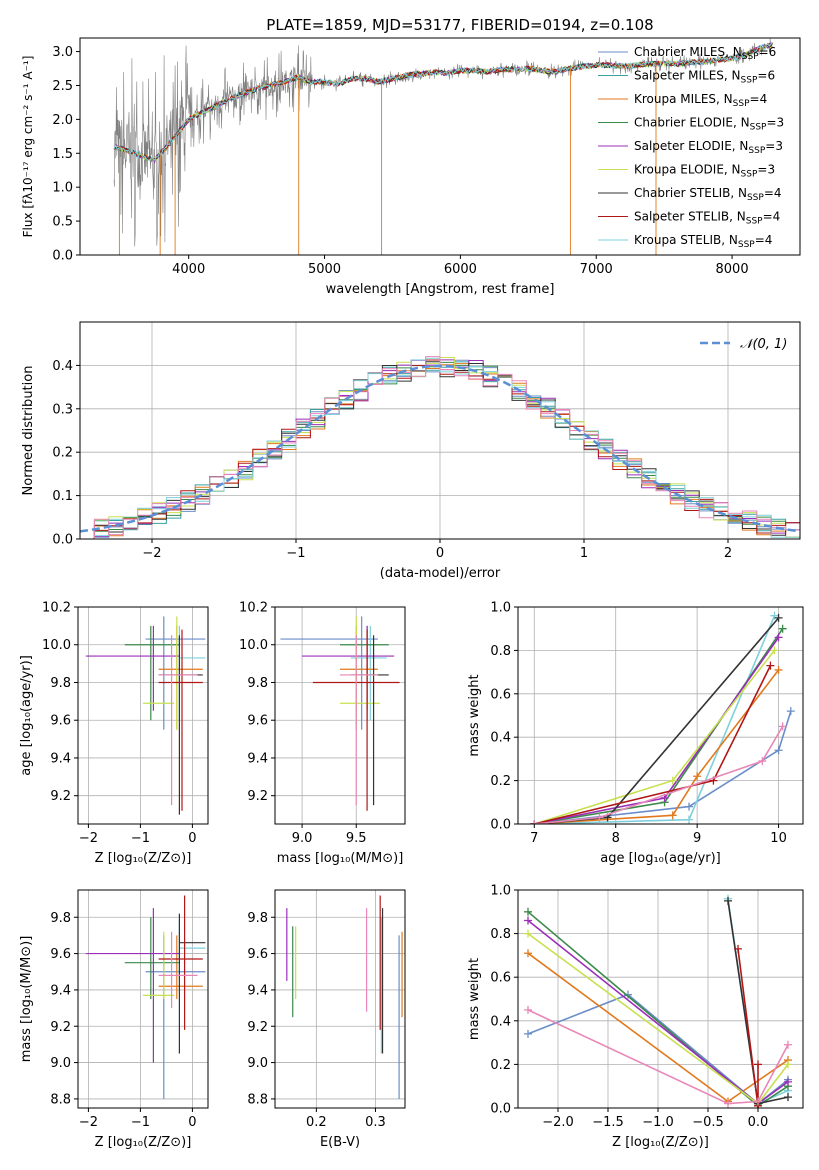 The height and width of the screenshot is (1170, 819). What do you see at coordinates (60, 1099) in the screenshot?
I see `y-tick-label: 8.8` at bounding box center [60, 1099].